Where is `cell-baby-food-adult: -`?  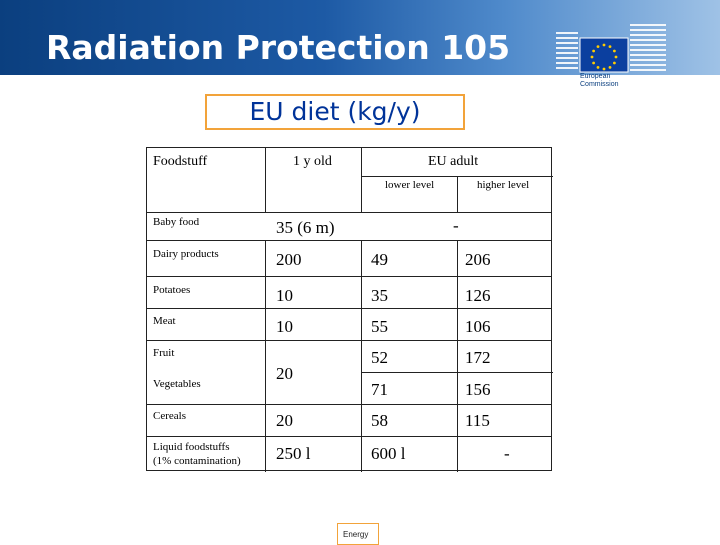 cell-baby-food-adult: - is located at coordinates (456, 225).